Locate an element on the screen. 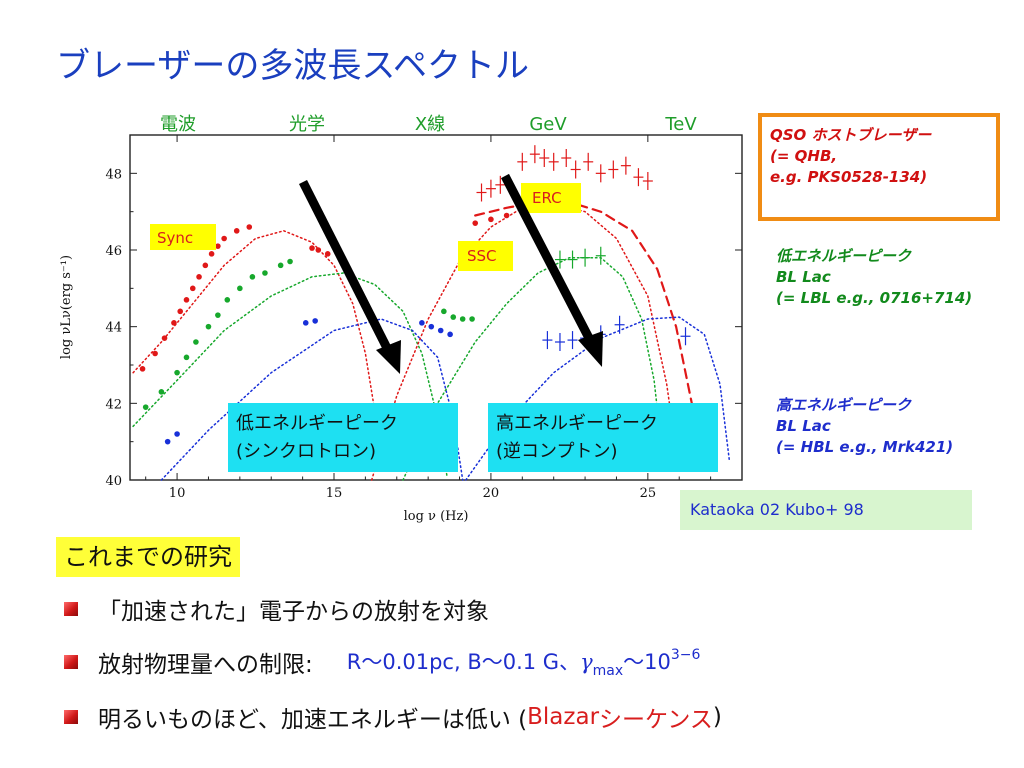 This screenshot has height=768, width=1024. data-point-blue-errorbar is located at coordinates (559, 342).